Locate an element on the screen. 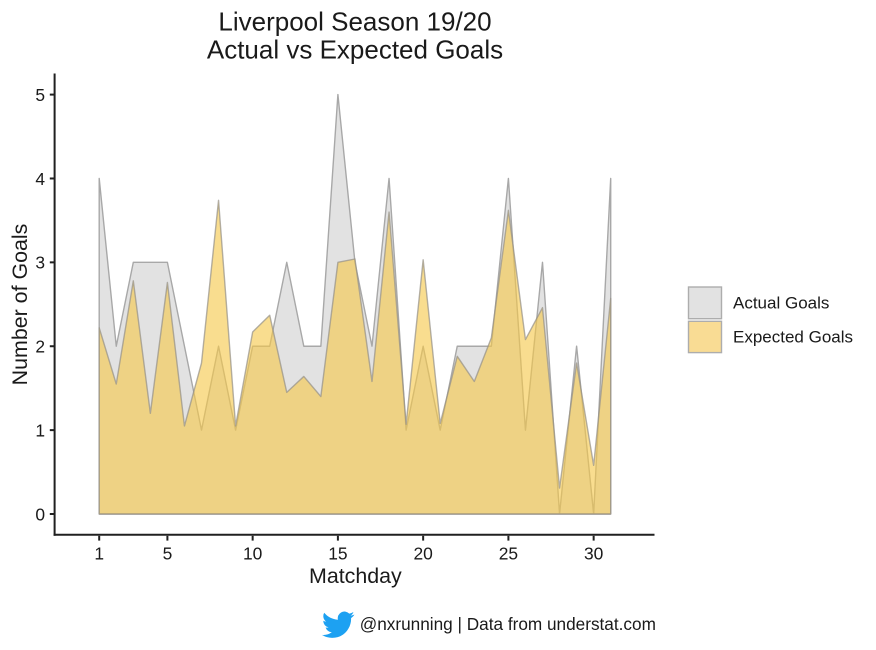 This screenshot has width=876, height=650. svg-text: Number of Goals is located at coordinates (20, 305).